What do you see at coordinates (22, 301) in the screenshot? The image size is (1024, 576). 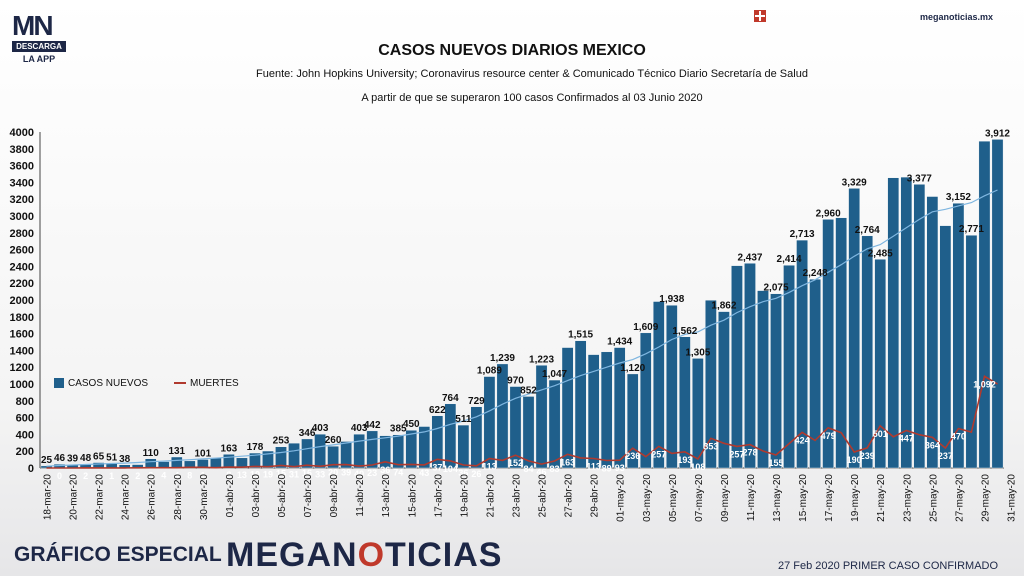 I see `y-tick-label: 2000` at bounding box center [22, 301].